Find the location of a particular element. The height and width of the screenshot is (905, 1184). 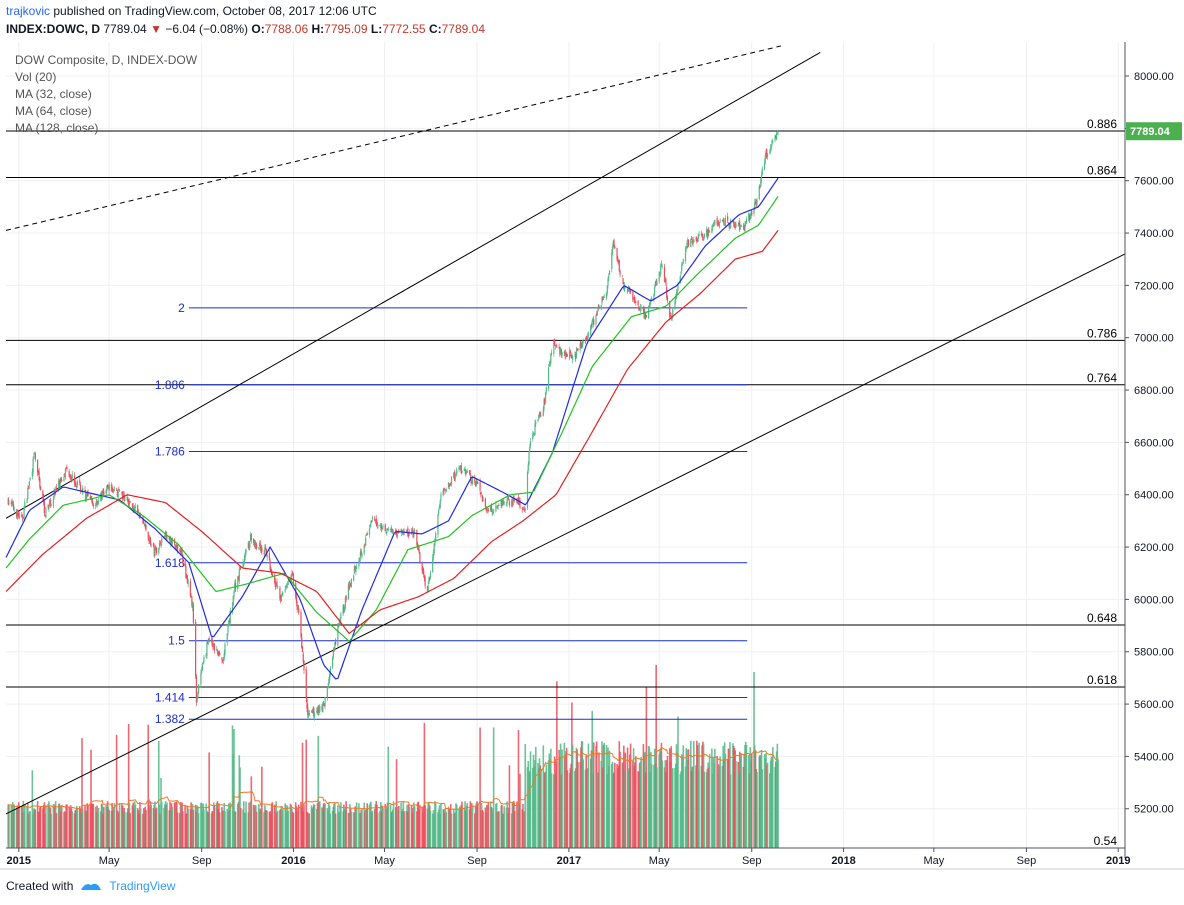

author-link: trajkovic is located at coordinates (28, 11).